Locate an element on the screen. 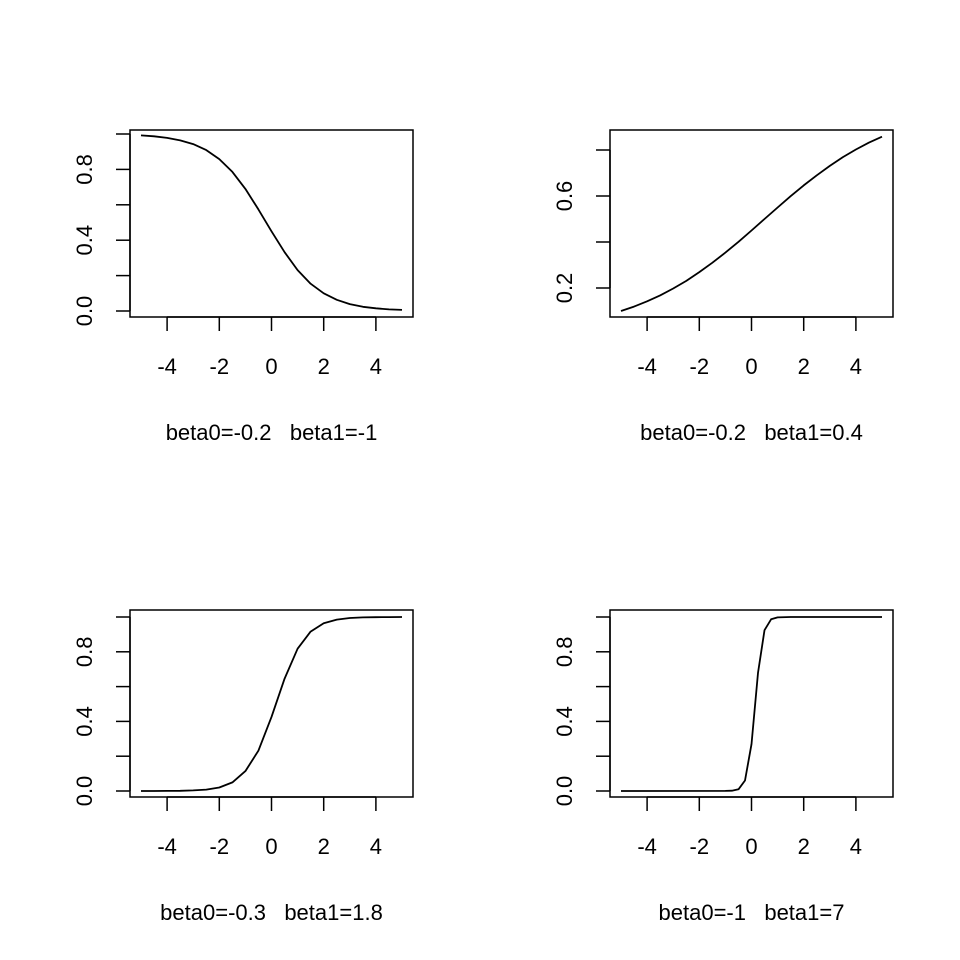  x-axis-label: beta0=-0.2 beta1=-1 is located at coordinates (272, 432).